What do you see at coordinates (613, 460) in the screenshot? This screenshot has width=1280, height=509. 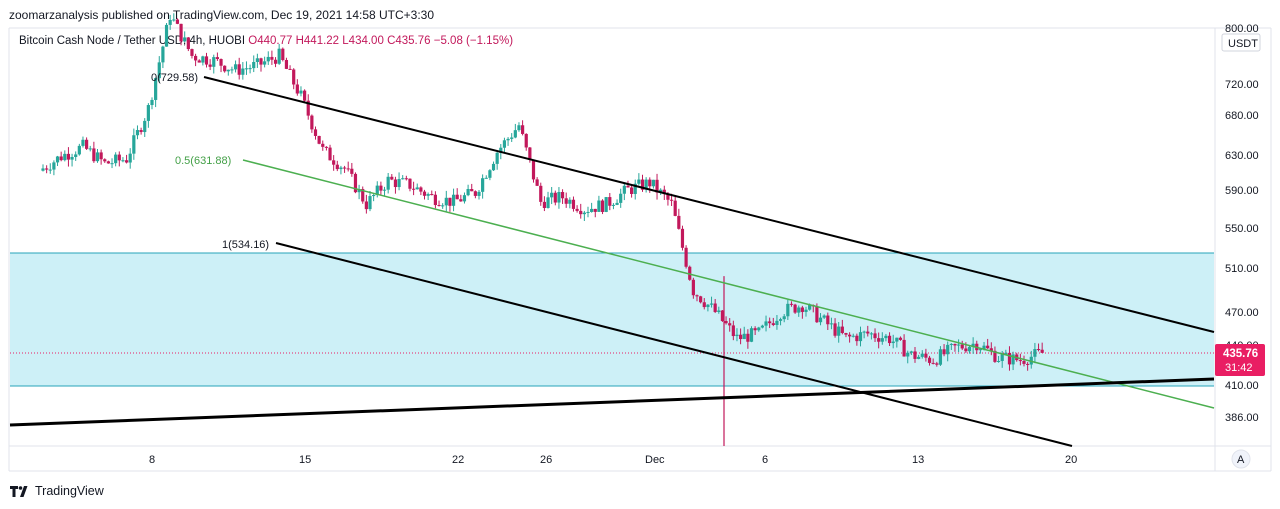 I see `time-axis: 8 15 22 26 Dec 6 13 20` at bounding box center [613, 460].